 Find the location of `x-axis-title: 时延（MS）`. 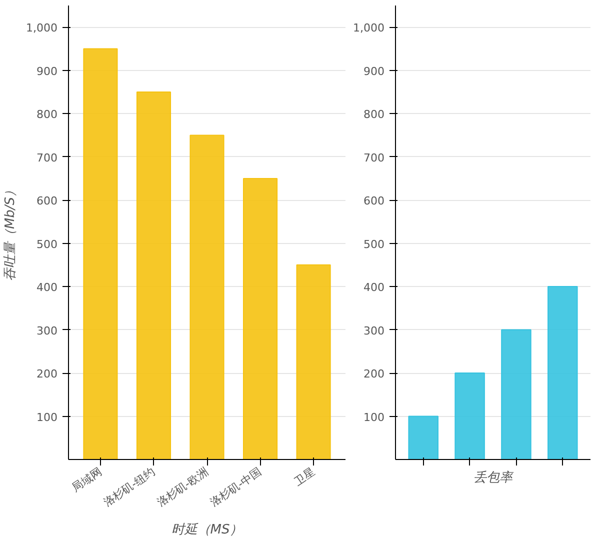

x-axis-title: 时延（MS） is located at coordinates (207, 530).